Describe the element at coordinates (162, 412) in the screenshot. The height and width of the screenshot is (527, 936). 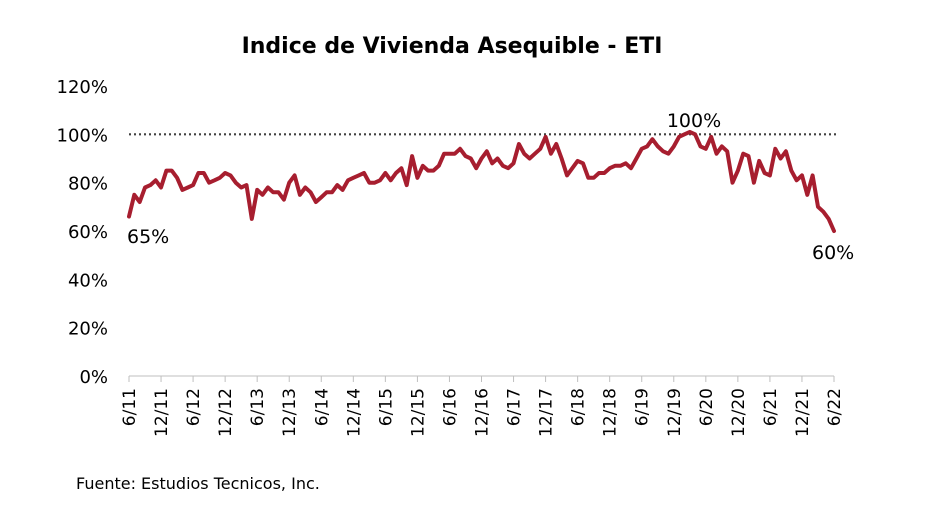
I see `x-tick-label: 12/11` at that location.